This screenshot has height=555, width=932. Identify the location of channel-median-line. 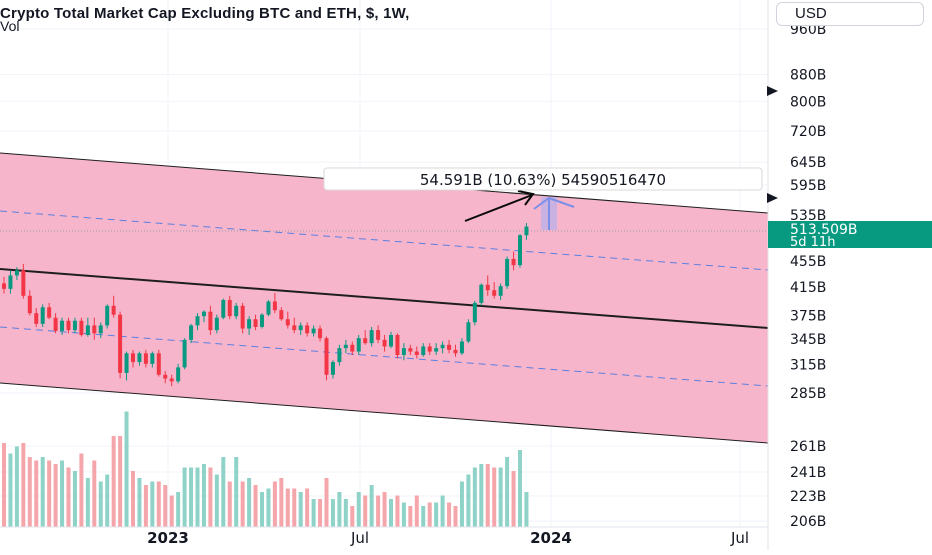
(384, 298).